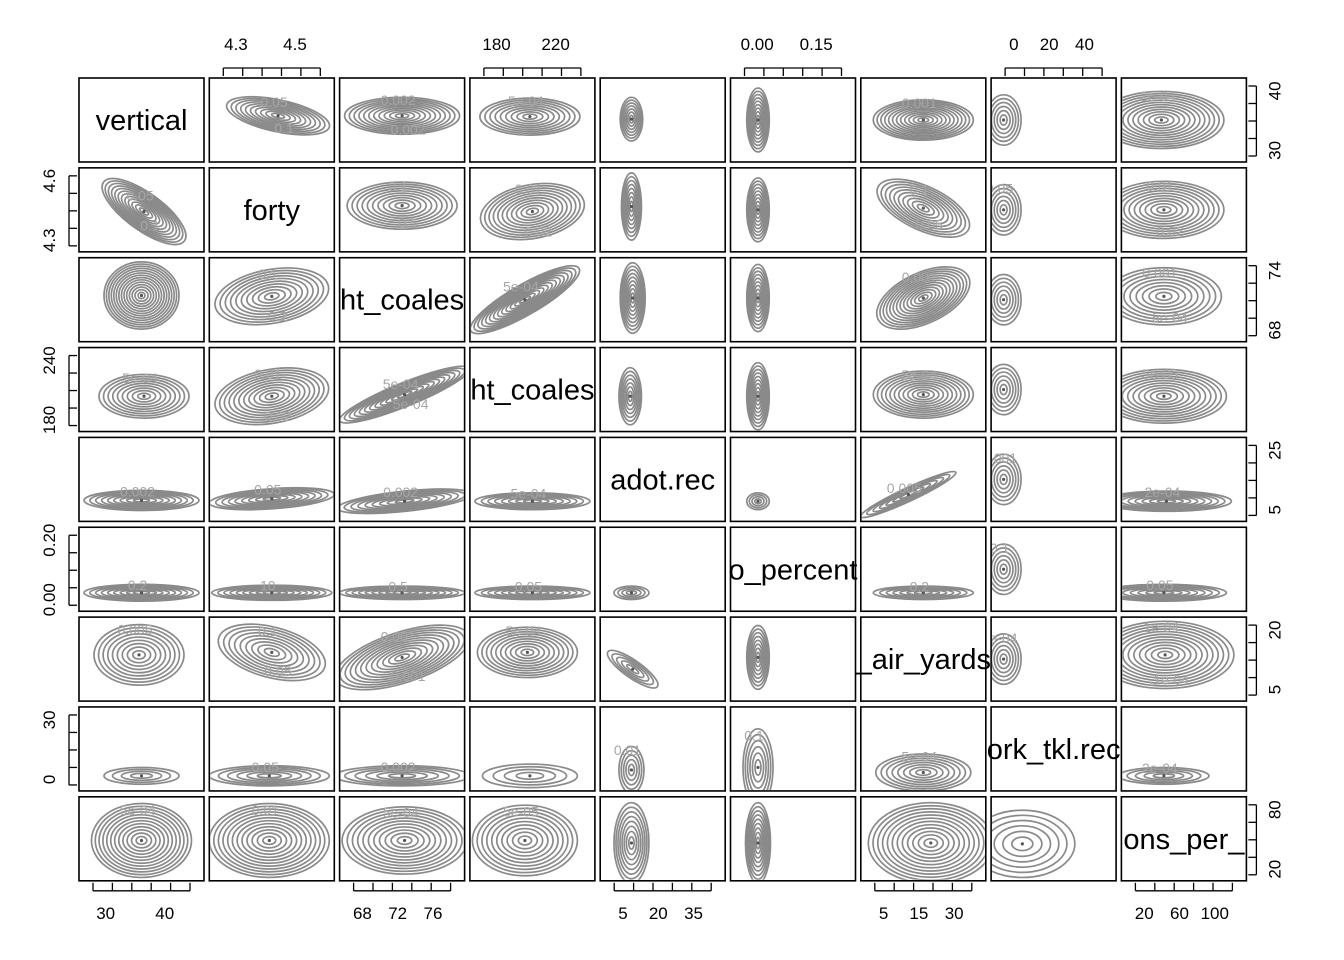  What do you see at coordinates (141, 749) in the screenshot?
I see `panel-r7-c0` at bounding box center [141, 749].